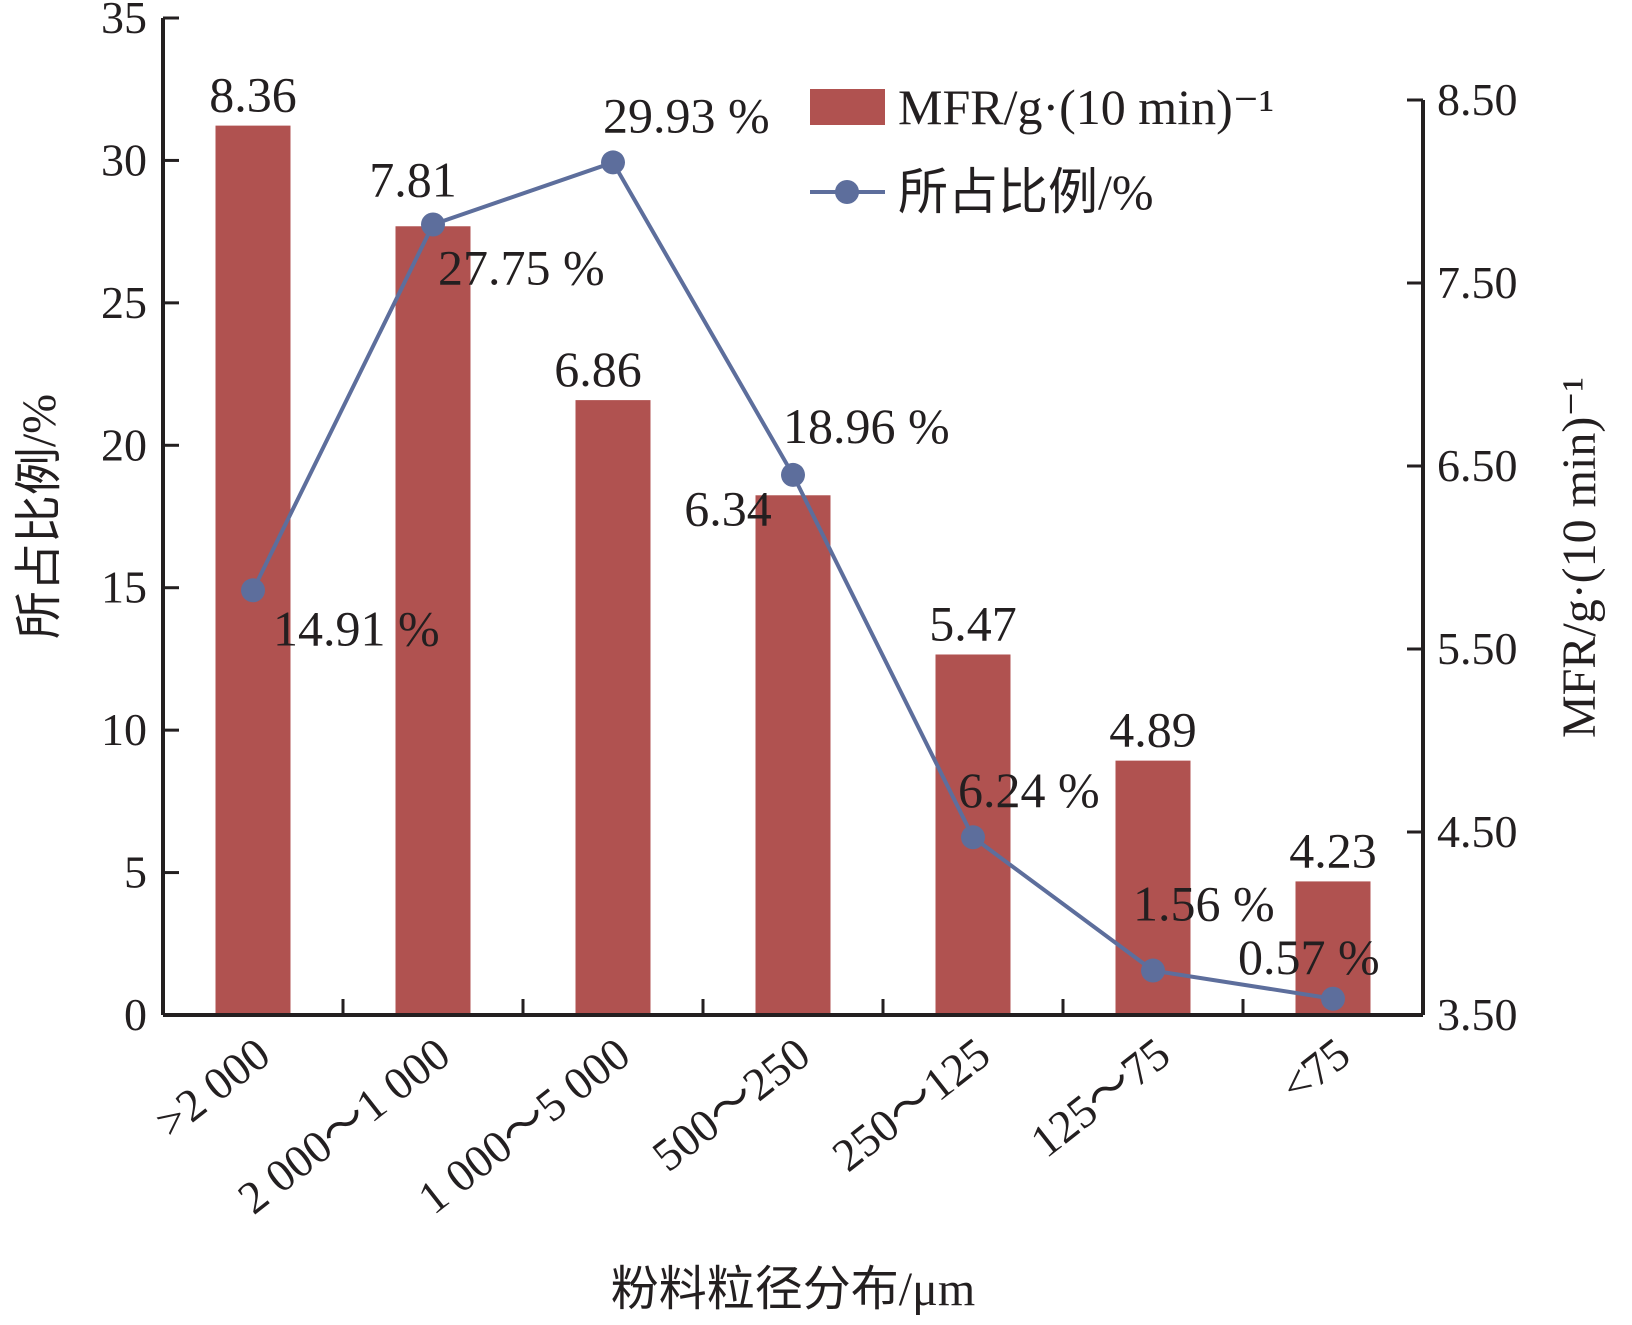 The height and width of the screenshot is (1325, 1632). I want to click on category-label: 250～125, so click(911, 1104).